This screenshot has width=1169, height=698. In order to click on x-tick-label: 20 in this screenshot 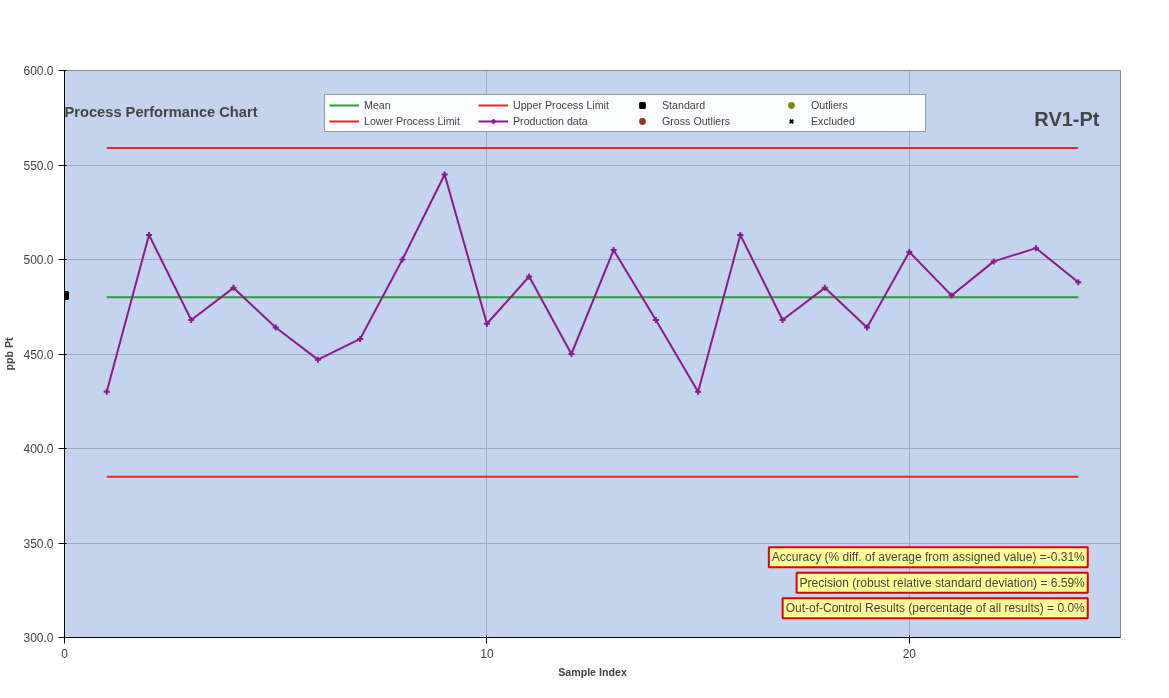, I will do `click(909, 653)`.